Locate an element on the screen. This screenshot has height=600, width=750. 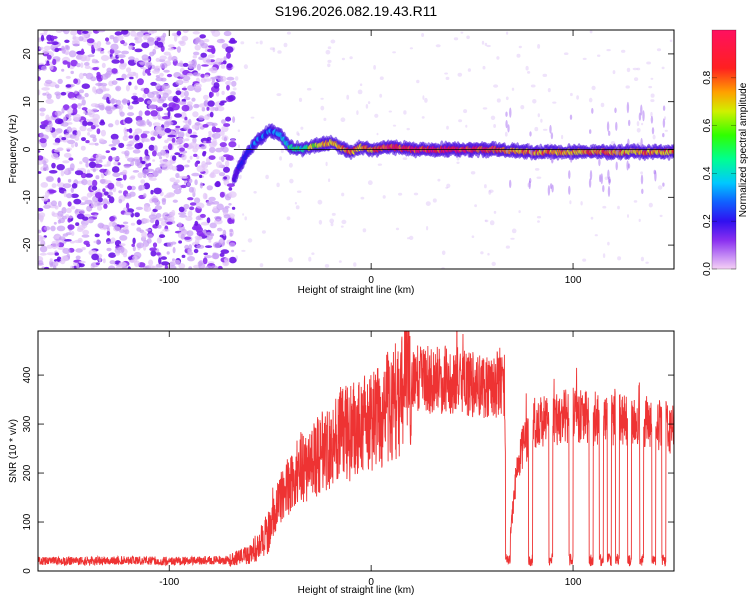
y-tick-label: 200 is located at coordinates (27, 472).